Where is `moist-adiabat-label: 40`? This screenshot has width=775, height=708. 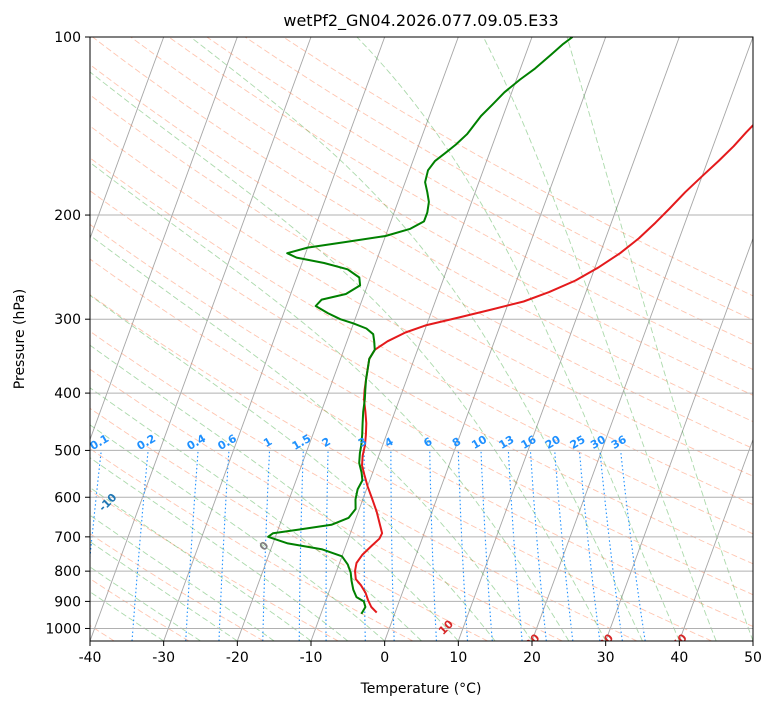 moist-adiabat-label: 40 is located at coordinates (680, 641).